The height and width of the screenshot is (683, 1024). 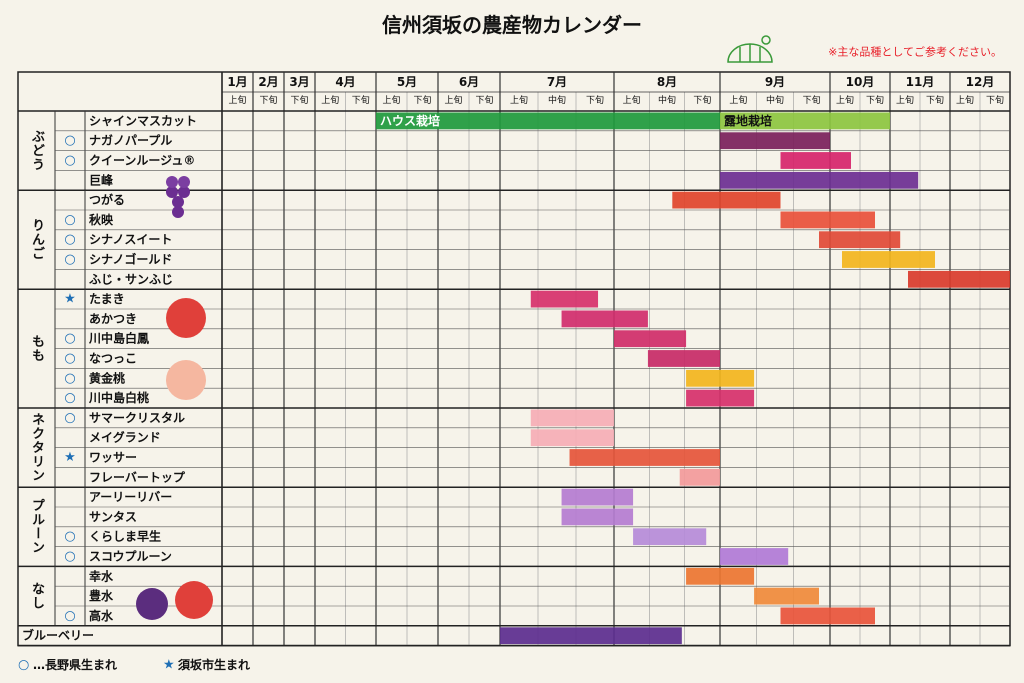 What do you see at coordinates (23, 665) in the screenshot?
I see `legend-symbol: ○` at bounding box center [23, 665].